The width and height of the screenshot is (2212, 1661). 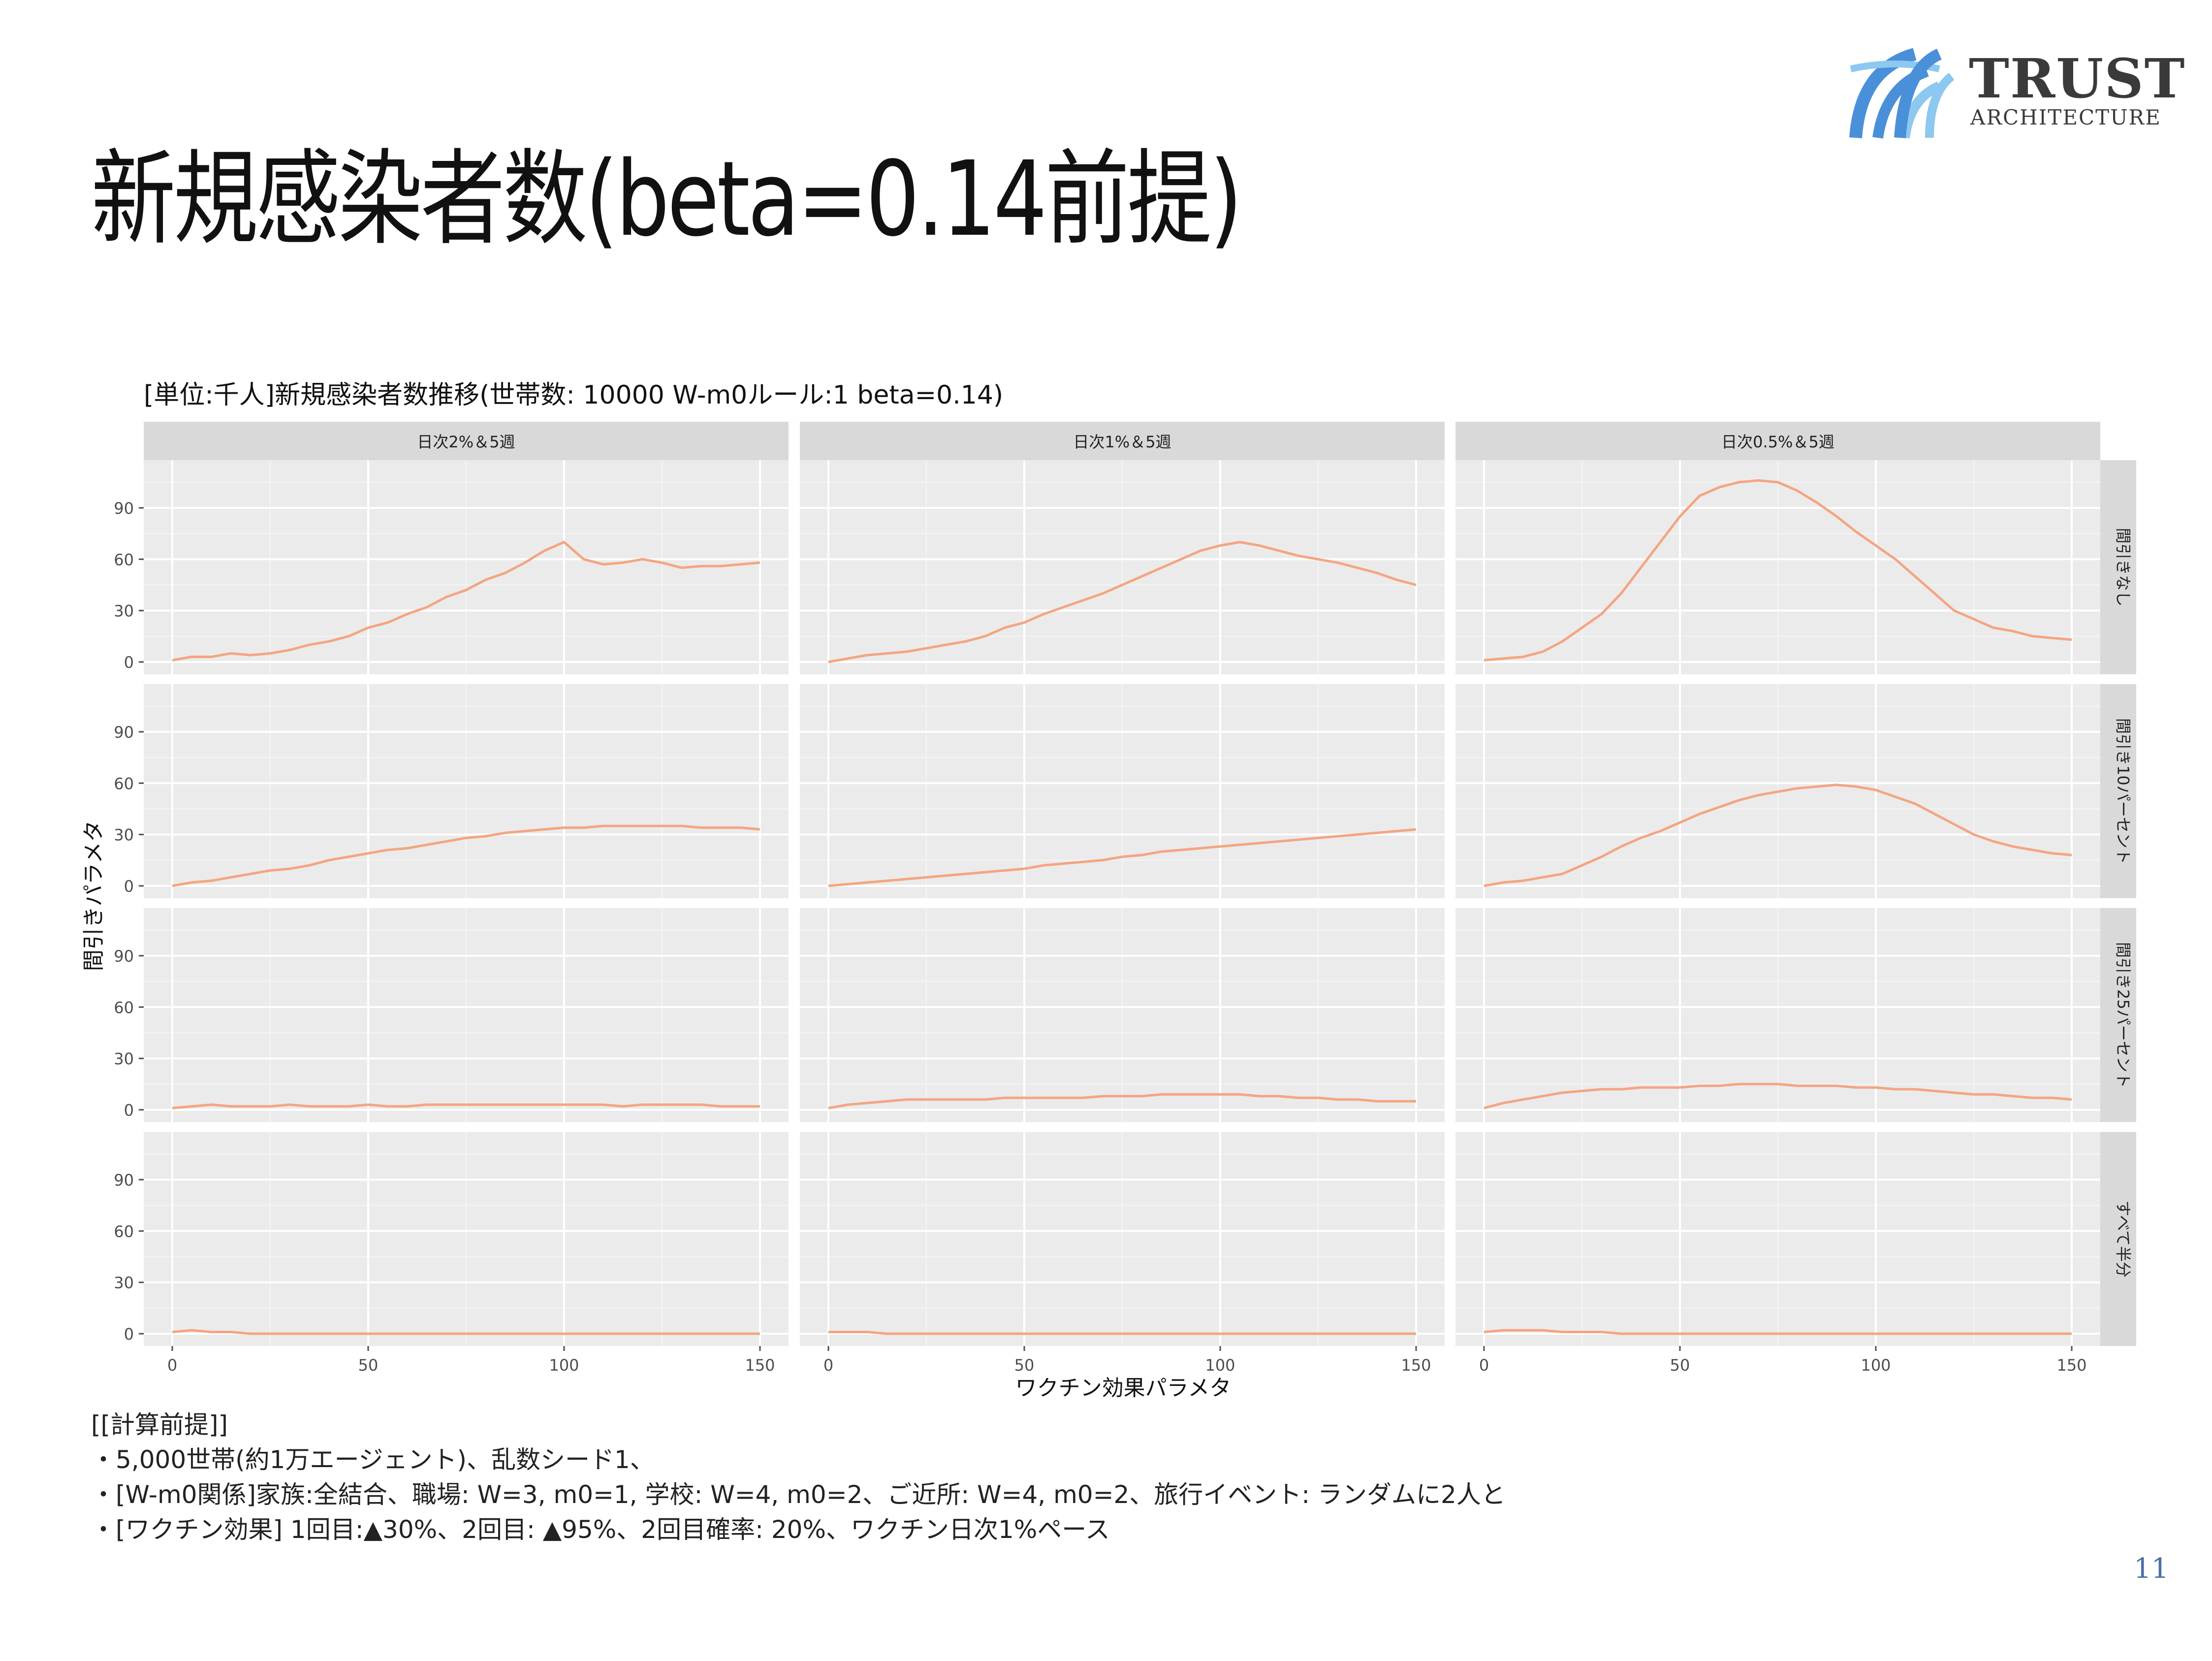 I want to click on trust-architecture-logo, so click(x=1902, y=94).